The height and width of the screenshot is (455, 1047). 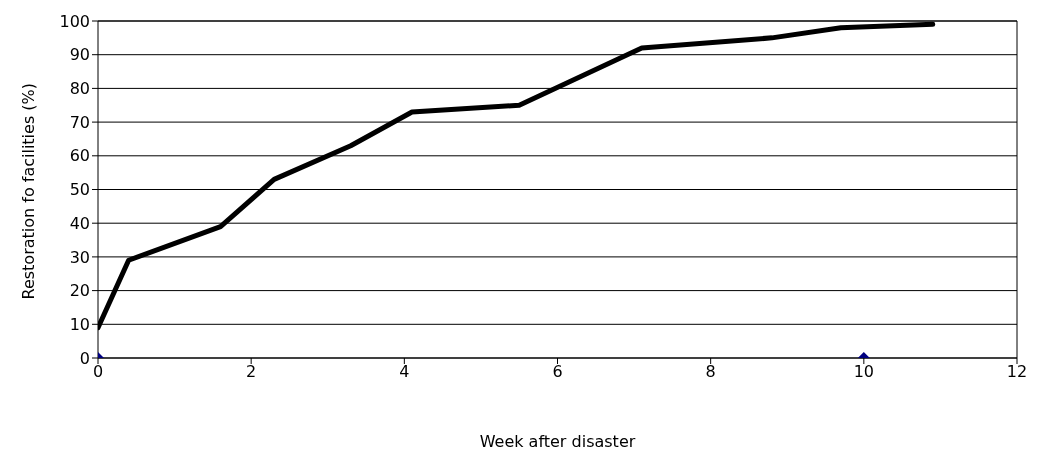 What do you see at coordinates (74, 21) in the screenshot?
I see `y-tick-label: 100` at bounding box center [74, 21].